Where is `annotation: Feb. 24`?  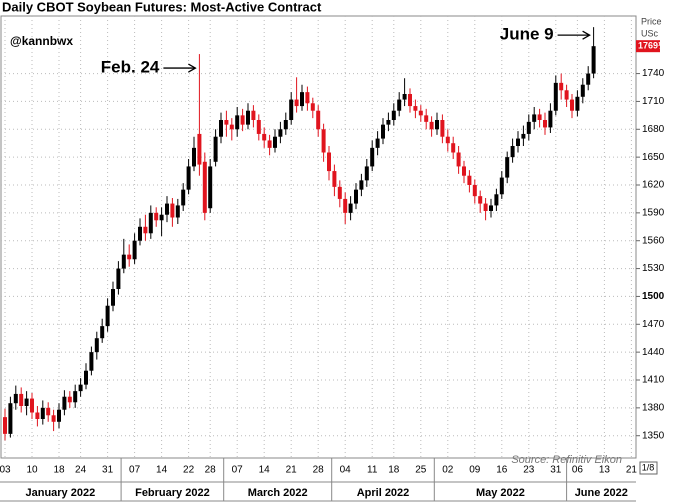 annotation: Feb. 24 is located at coordinates (130, 67).